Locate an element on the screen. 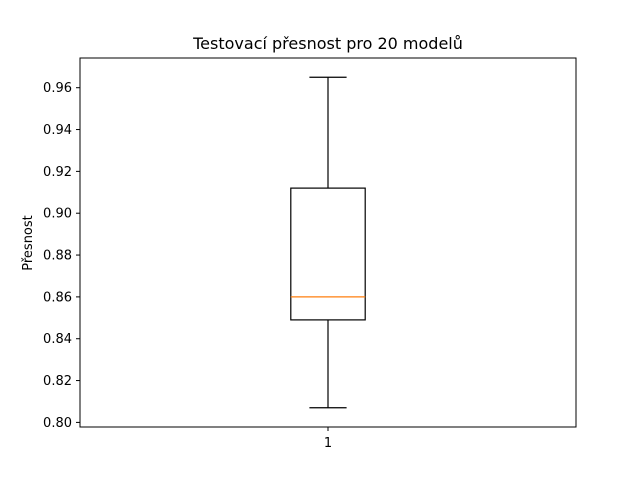 The height and width of the screenshot is (480, 640). y-tick-label: 0.88 is located at coordinates (57, 256).